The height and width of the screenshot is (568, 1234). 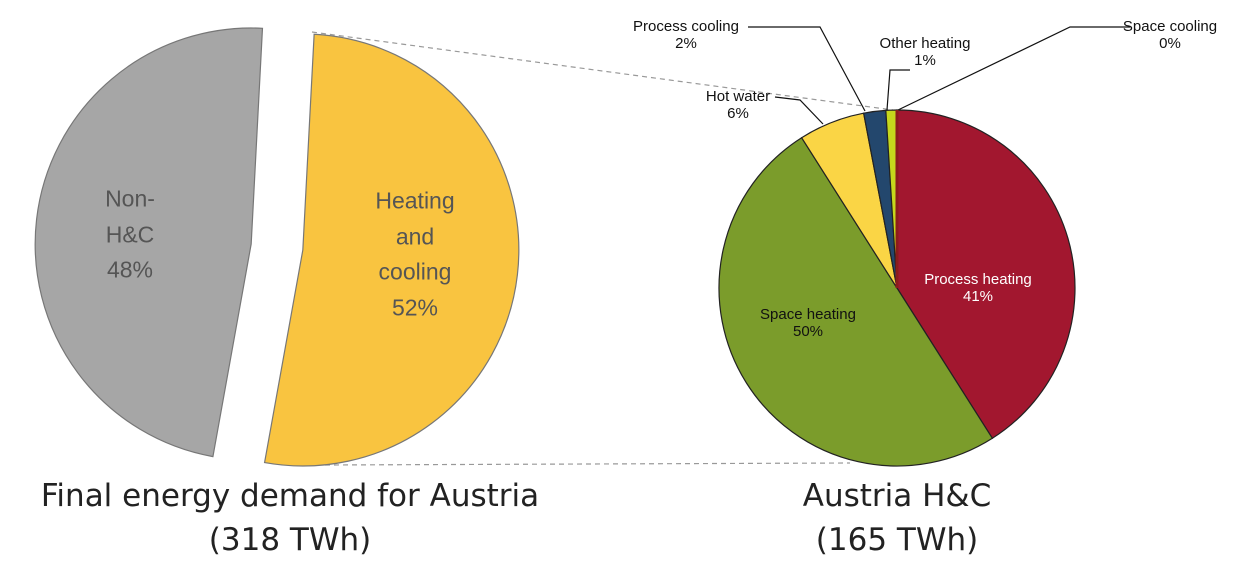 I want to click on value-label: 2%, so click(x=686, y=43).